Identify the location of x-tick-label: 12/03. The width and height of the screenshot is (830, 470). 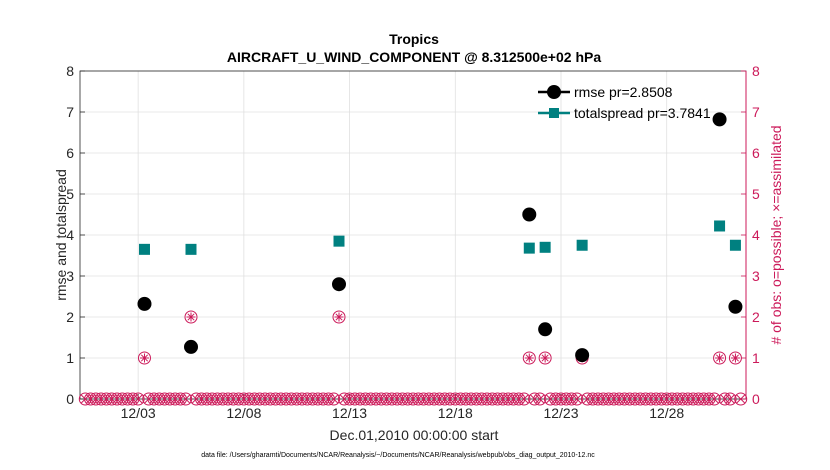
(138, 413).